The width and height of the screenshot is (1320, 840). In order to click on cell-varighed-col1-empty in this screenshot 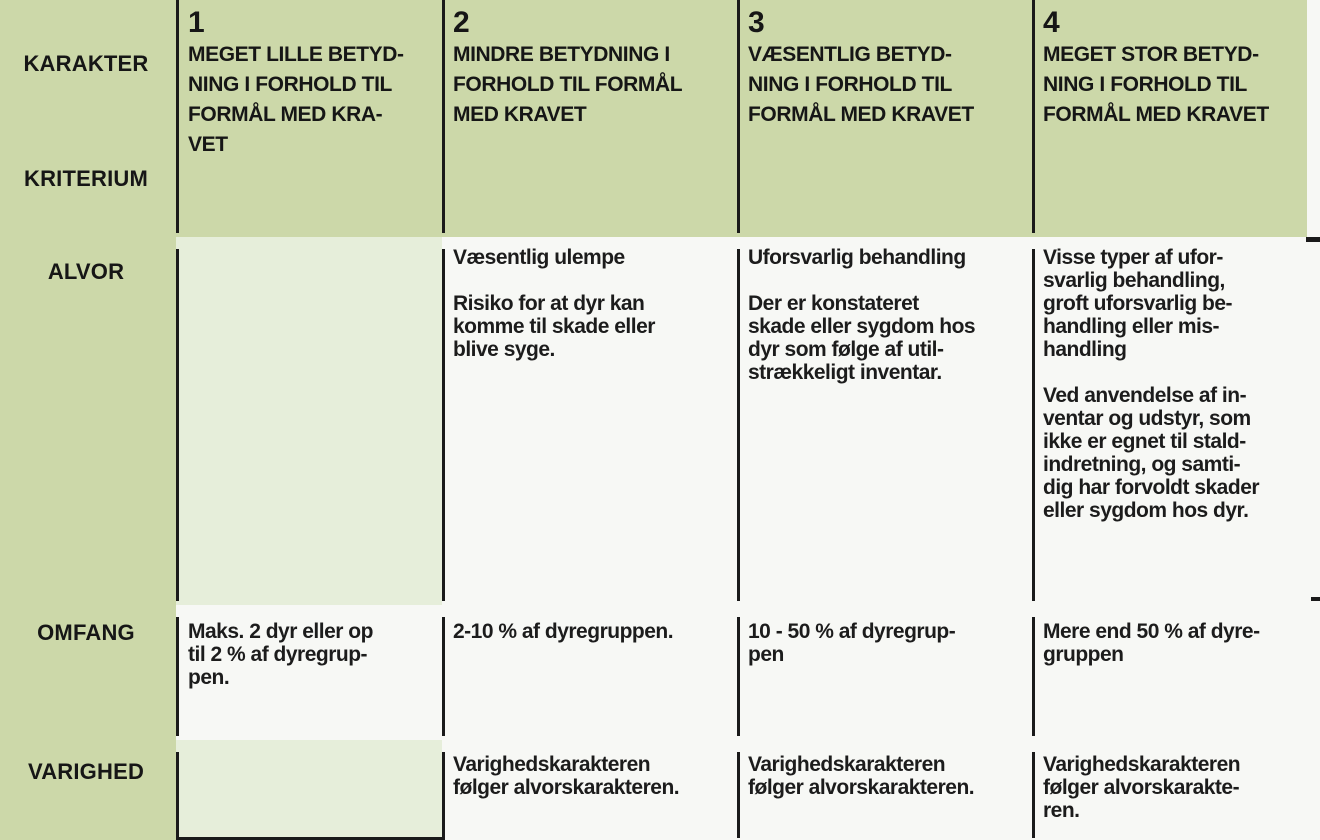, I will do `click(309, 788)`.